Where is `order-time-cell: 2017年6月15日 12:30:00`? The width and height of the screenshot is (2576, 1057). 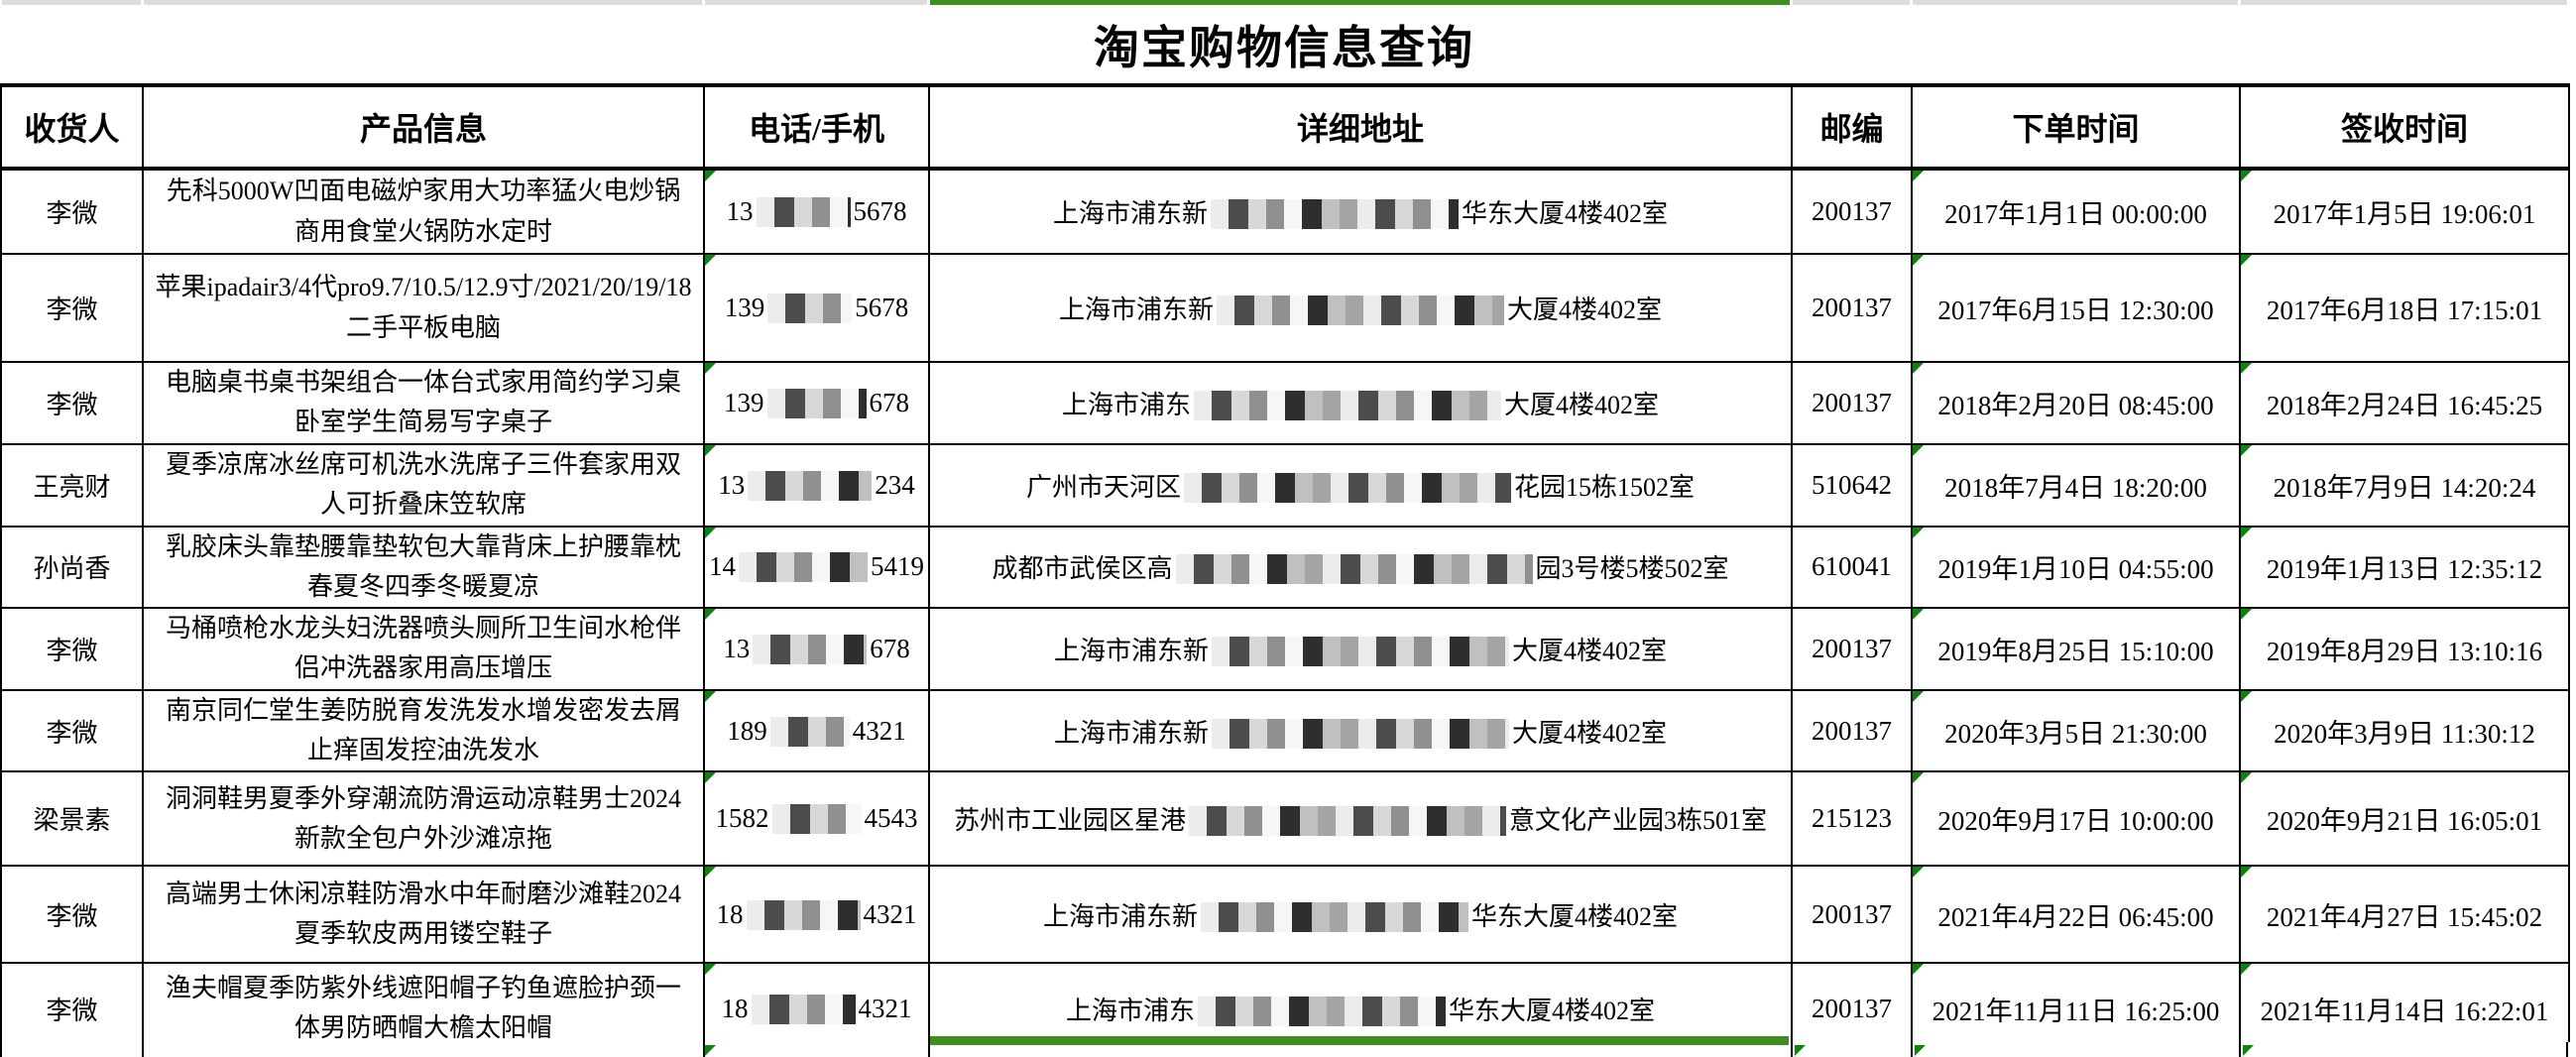
order-time-cell: 2017年6月15日 12:30:00 is located at coordinates (2076, 308).